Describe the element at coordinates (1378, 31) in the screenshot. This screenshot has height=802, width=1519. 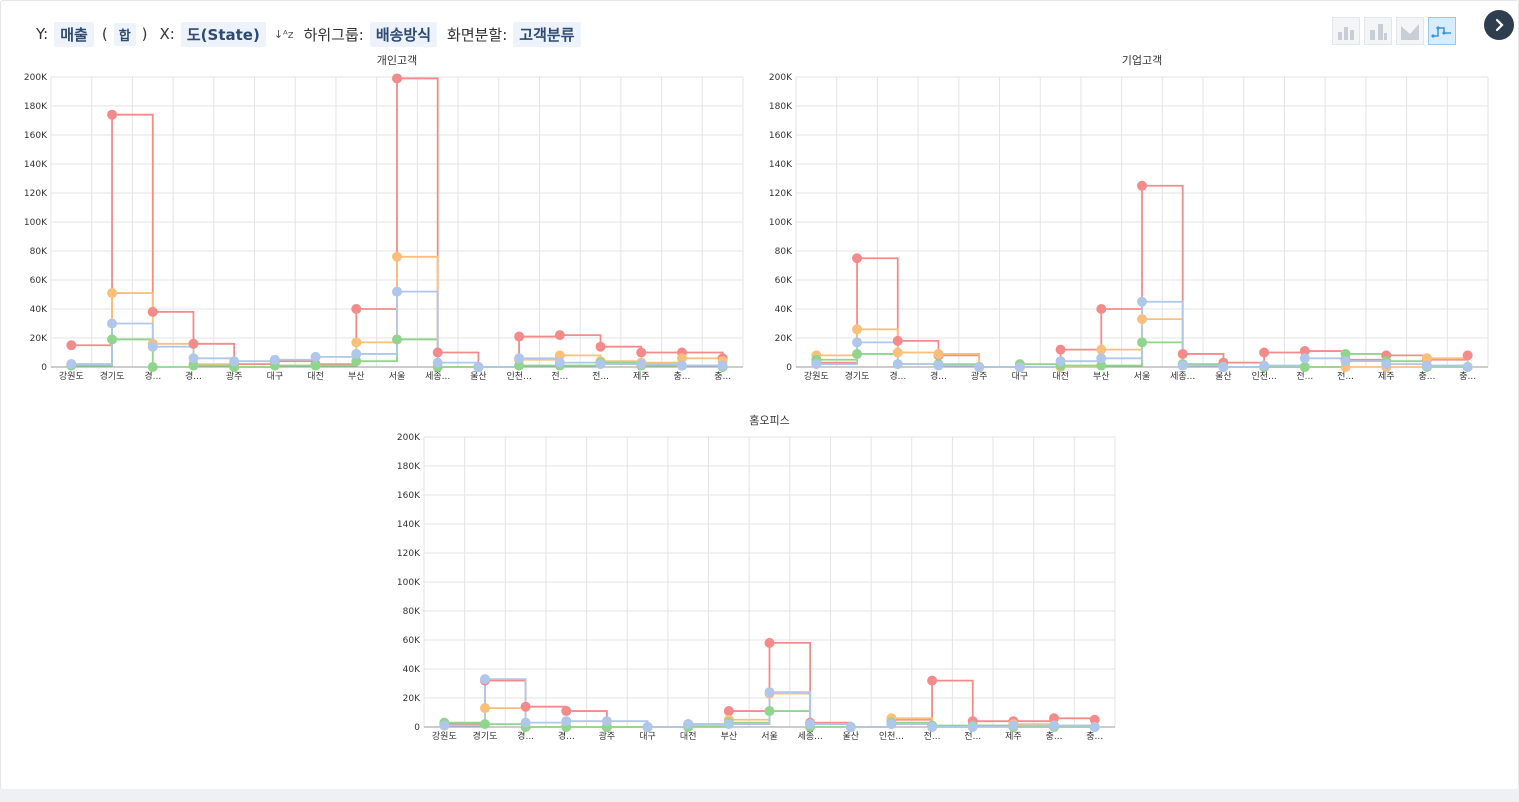
I see `stacked-bar-icon` at that location.